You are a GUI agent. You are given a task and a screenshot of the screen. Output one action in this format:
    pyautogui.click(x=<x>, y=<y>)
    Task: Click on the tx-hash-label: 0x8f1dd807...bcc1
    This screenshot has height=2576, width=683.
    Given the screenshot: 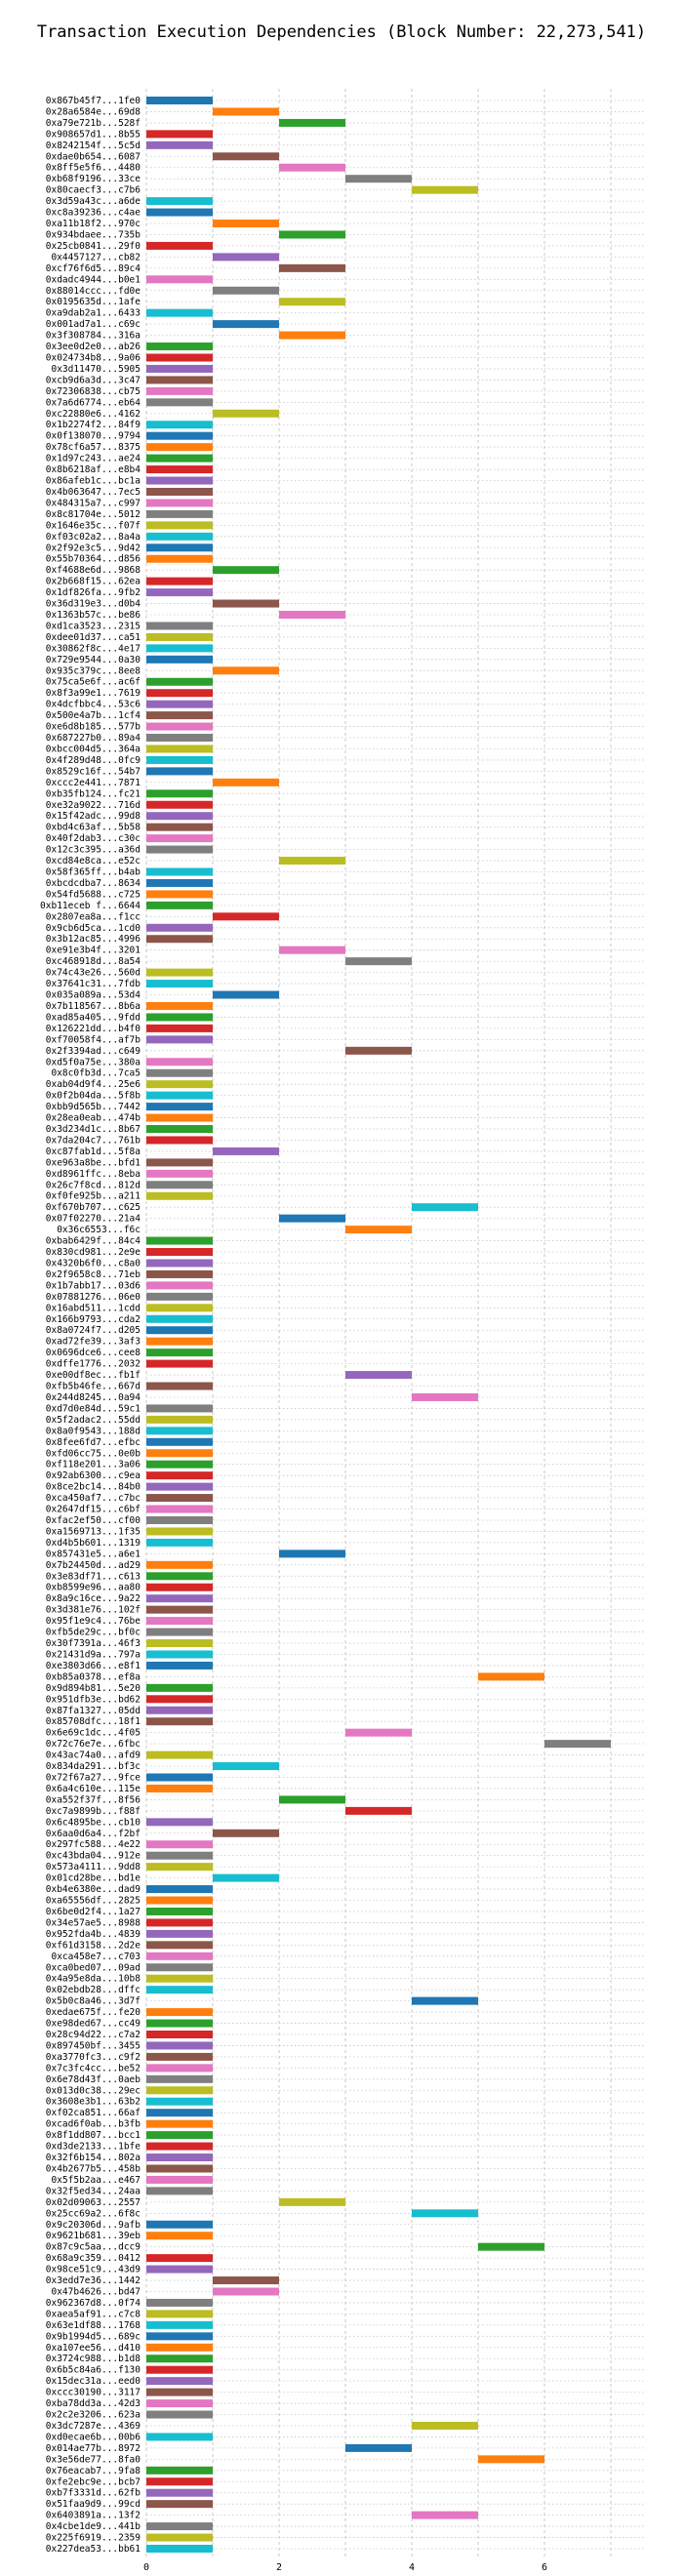 What is the action you would take?
    pyautogui.click(x=93, y=2135)
    